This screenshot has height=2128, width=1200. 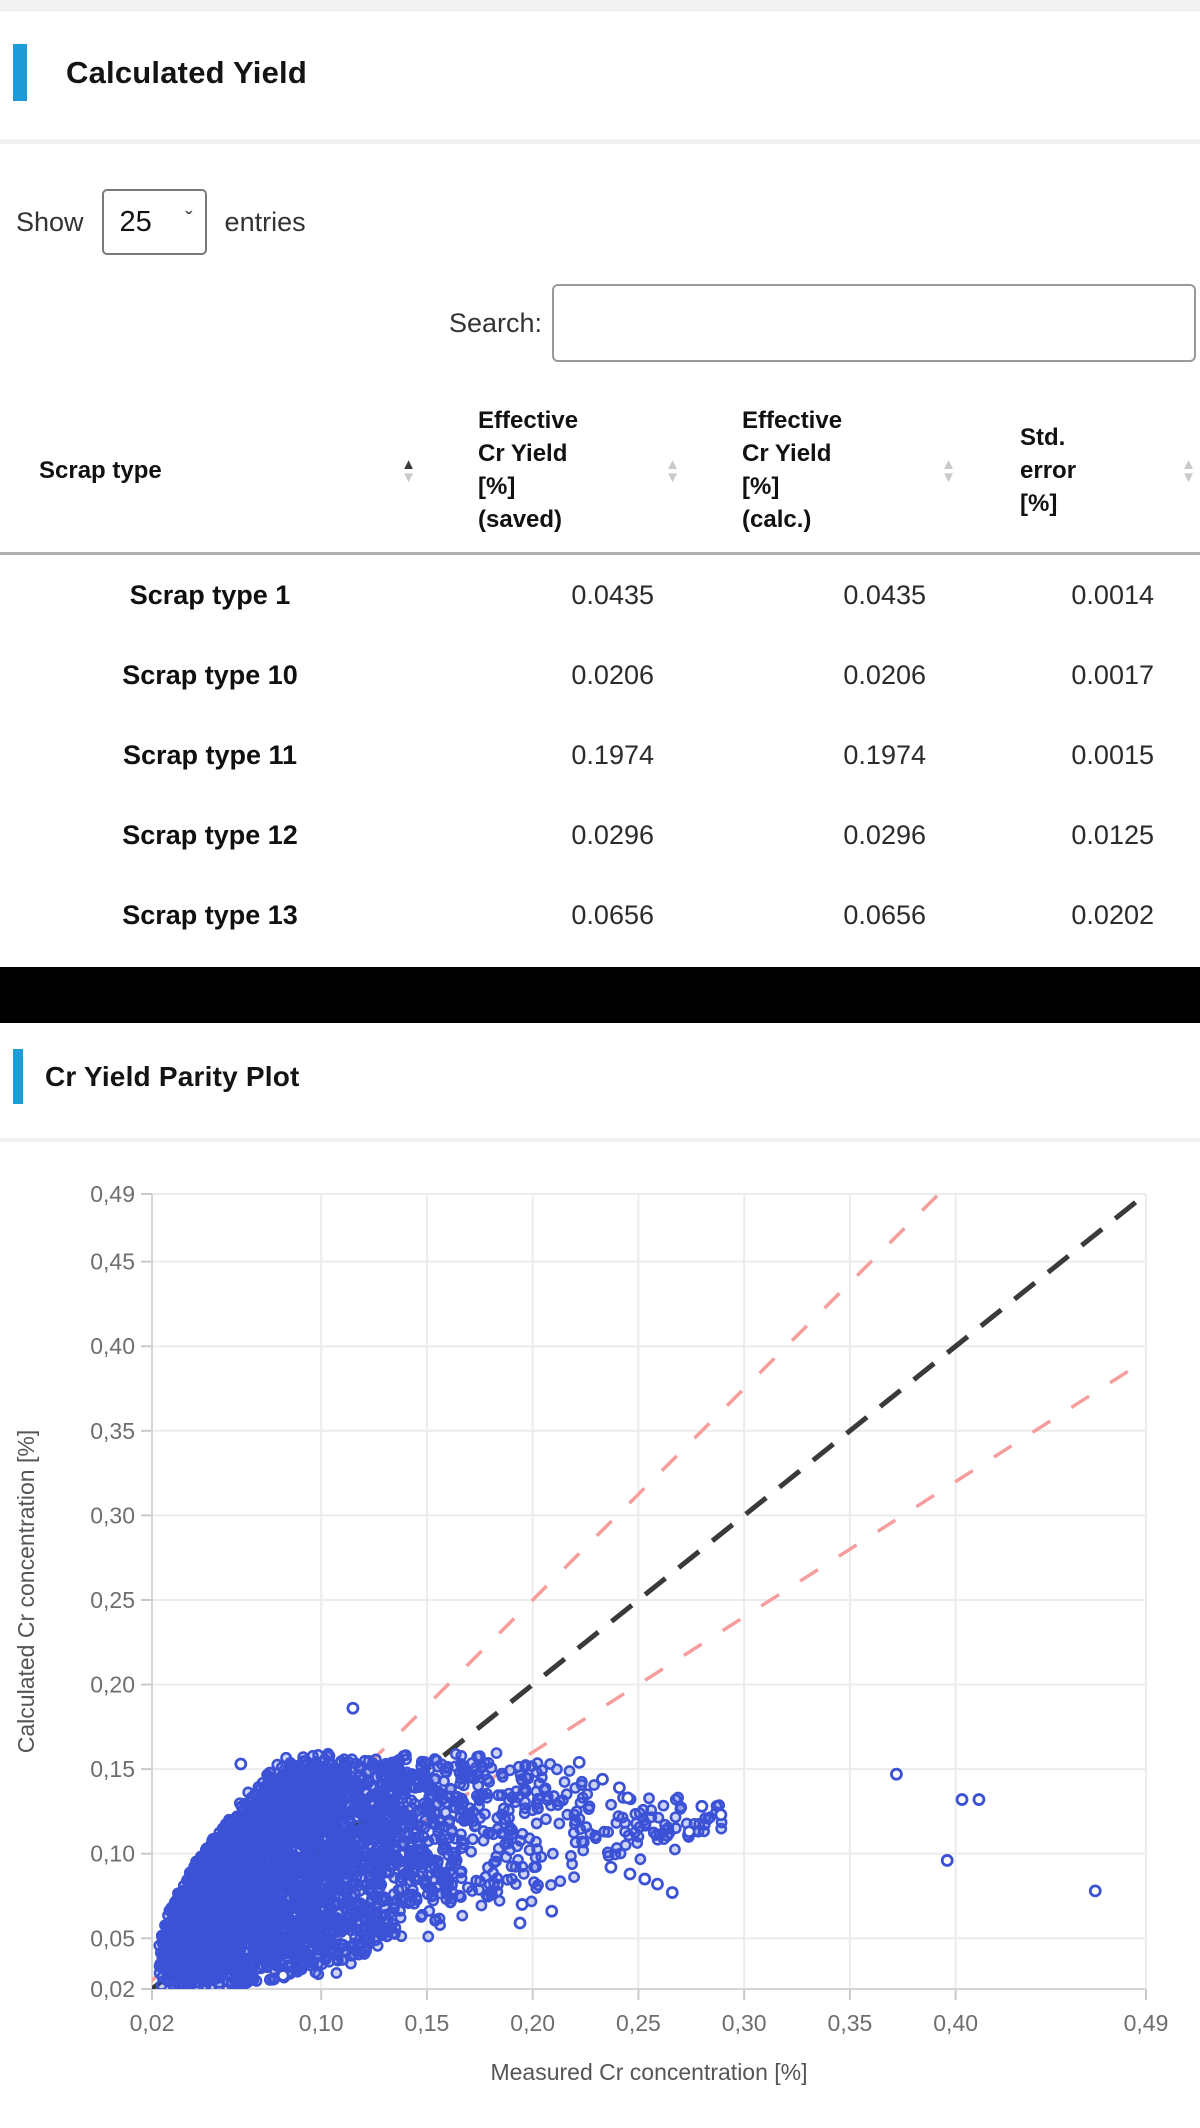 What do you see at coordinates (600, 995) in the screenshot?
I see `section-divider-bar` at bounding box center [600, 995].